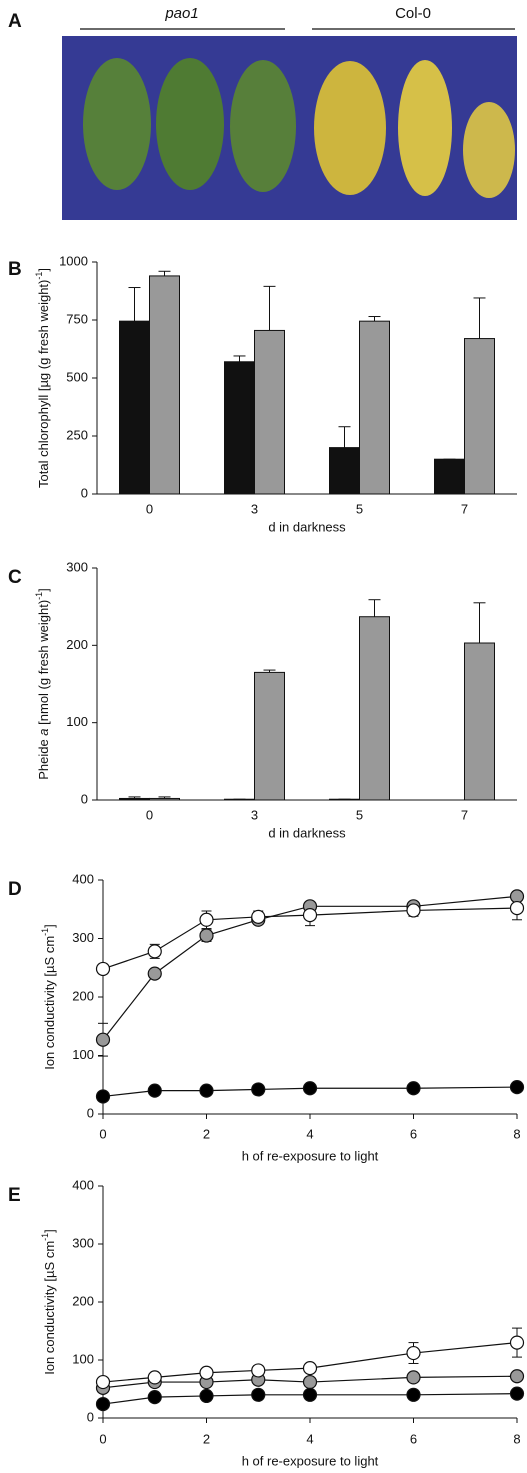 The image size is (527, 1473). Describe the element at coordinates (43, 384) in the screenshot. I see `y-axis-label-part: Total chlorophyll [µg (g fresh weight)` at that location.